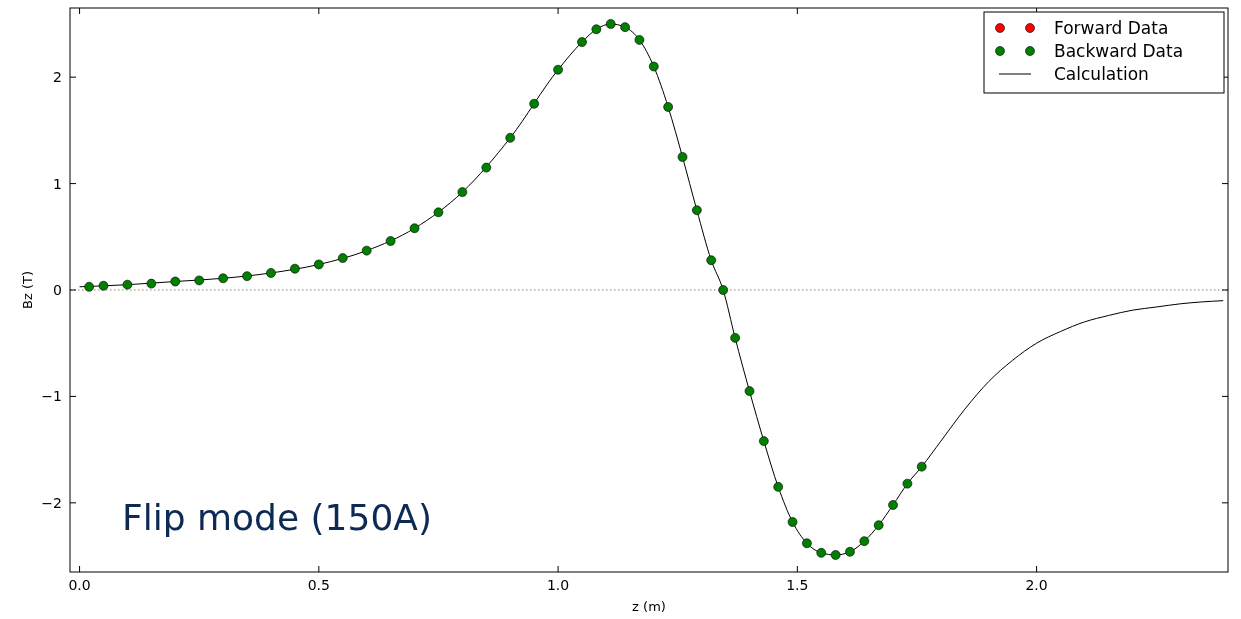 The height and width of the screenshot is (619, 1241). What do you see at coordinates (79, 585) in the screenshot?
I see `x-tick-label: 0.0` at bounding box center [79, 585].